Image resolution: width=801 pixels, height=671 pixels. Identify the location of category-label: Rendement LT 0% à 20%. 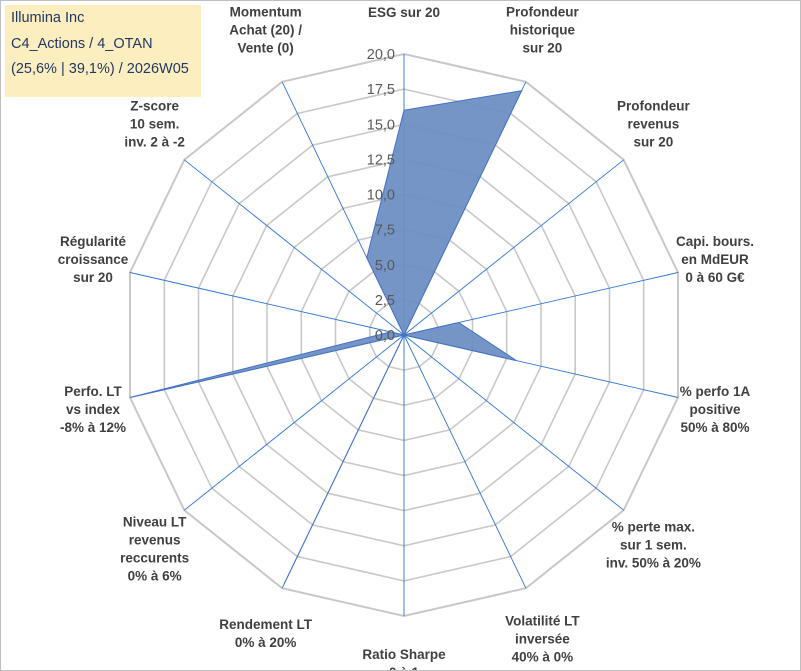
(266, 633).